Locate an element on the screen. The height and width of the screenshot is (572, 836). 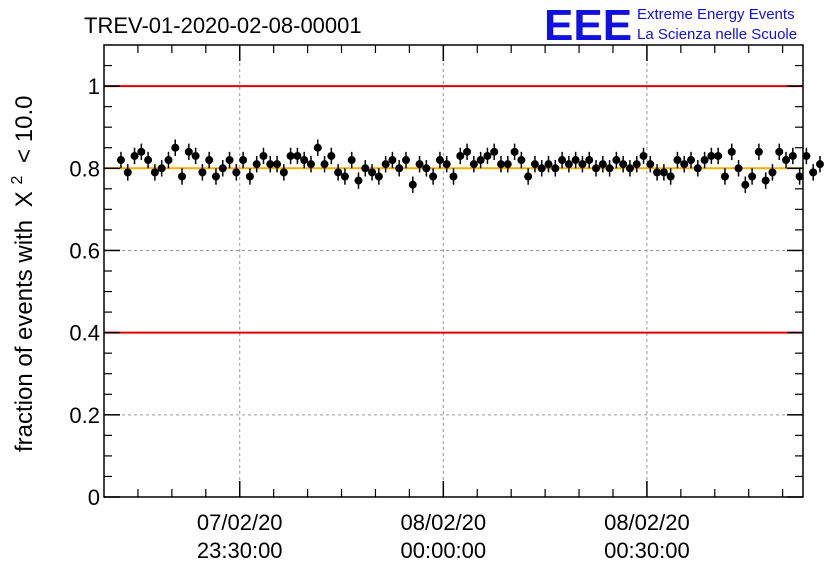
y-tick-label: 0.6 is located at coordinates (84, 250).